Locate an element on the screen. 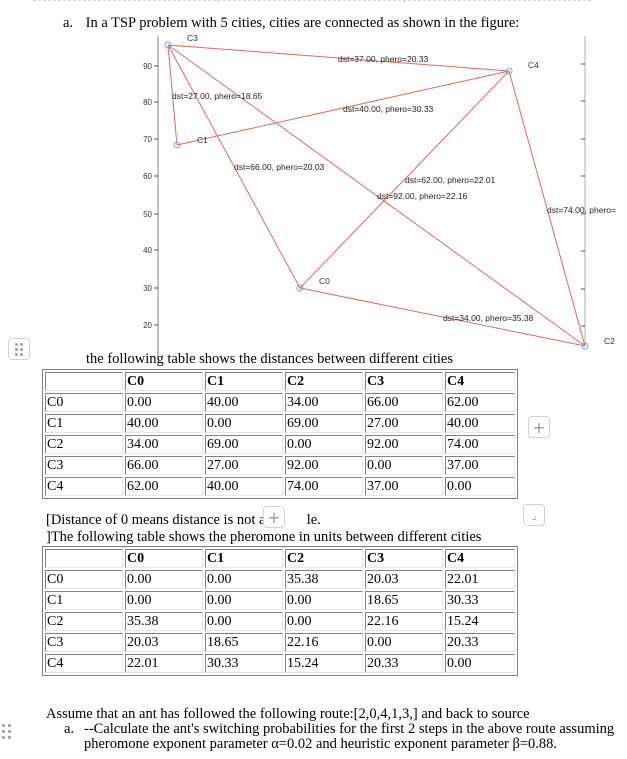 The height and width of the screenshot is (759, 627). add-block-button: + is located at coordinates (539, 427).